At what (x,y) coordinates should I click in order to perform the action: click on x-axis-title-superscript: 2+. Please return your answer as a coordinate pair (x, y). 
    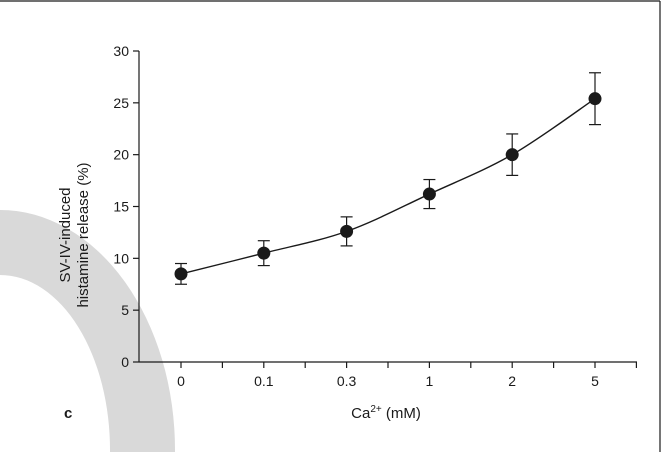
    Looking at the image, I should click on (376, 409).